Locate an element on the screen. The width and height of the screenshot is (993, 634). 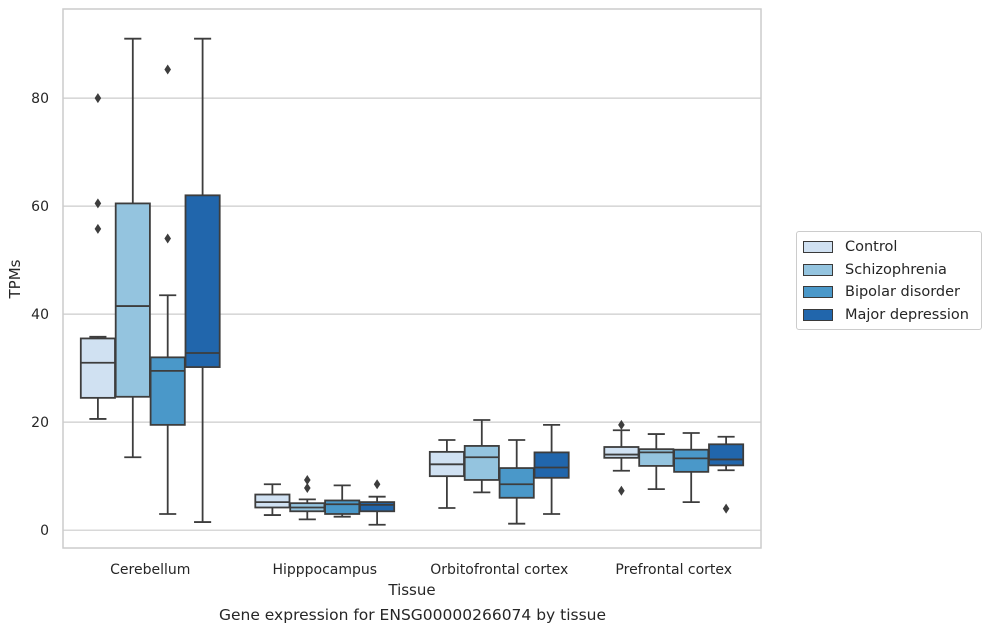
x-axis-label: Tissue is located at coordinates (411, 590).